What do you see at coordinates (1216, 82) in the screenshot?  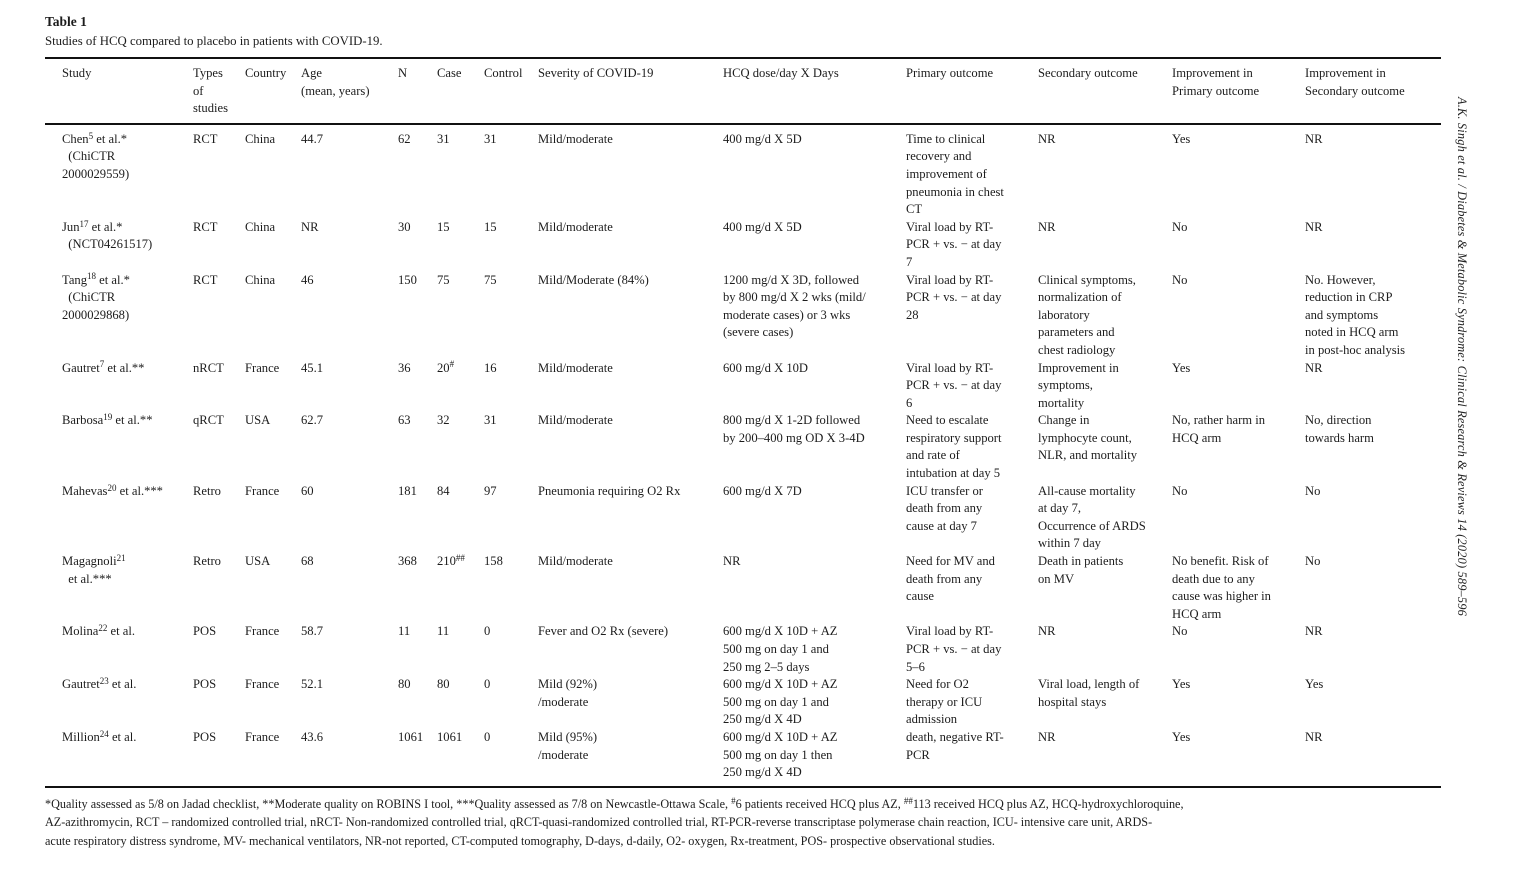 I see `header-cell-improvement_primary: Improvement in Primary outcome` at bounding box center [1216, 82].